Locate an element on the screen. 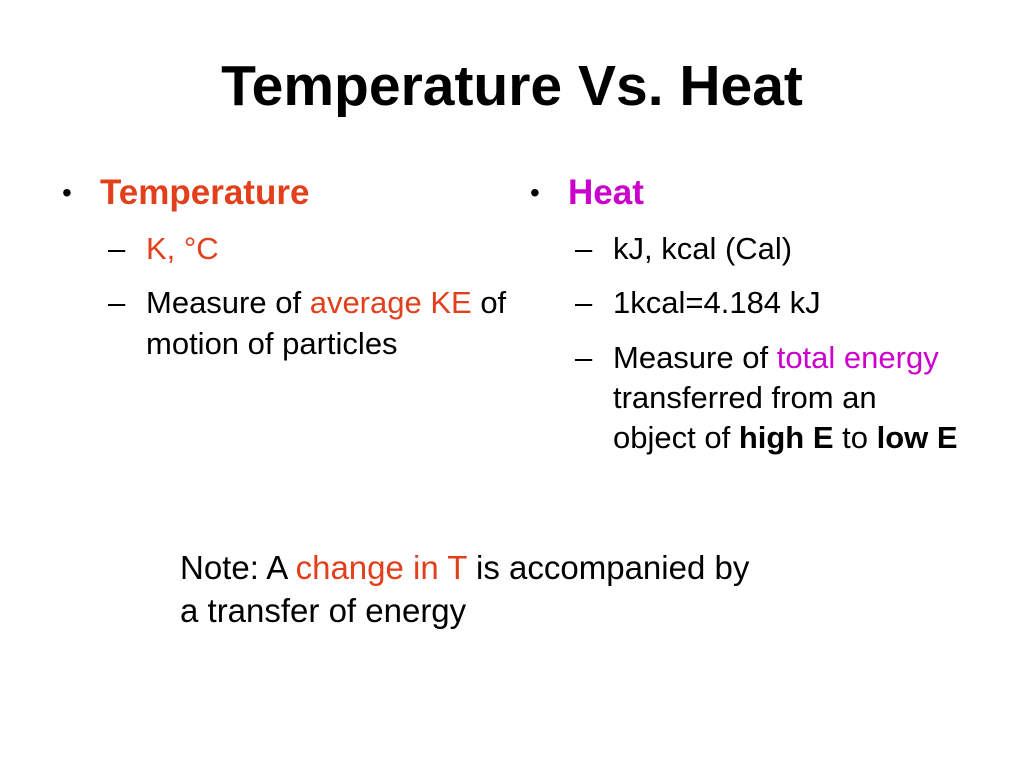  slide-title: Temperature Vs. Heat is located at coordinates (512, 86).